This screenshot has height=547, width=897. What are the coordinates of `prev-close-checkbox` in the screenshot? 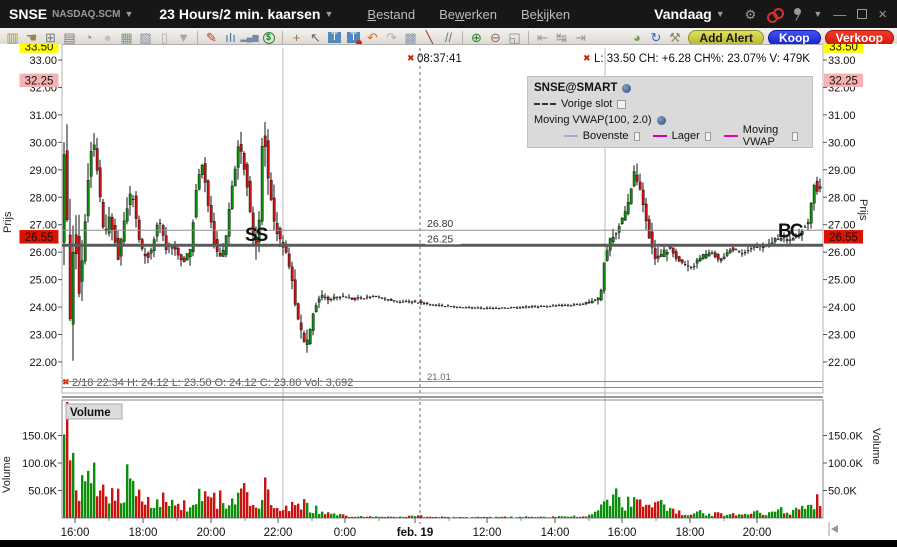 It's located at (622, 104).